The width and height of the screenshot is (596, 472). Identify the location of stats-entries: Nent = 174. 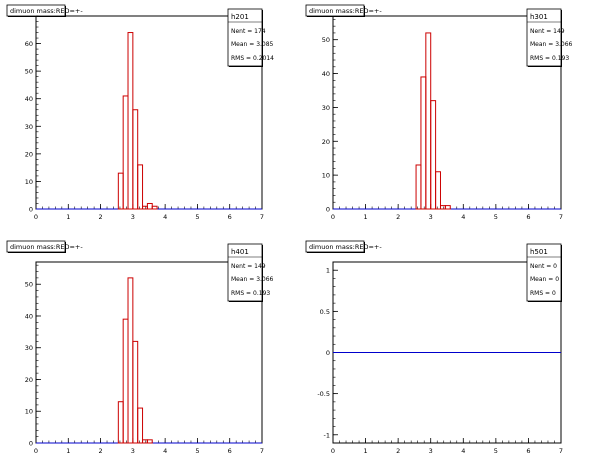
(248, 31).